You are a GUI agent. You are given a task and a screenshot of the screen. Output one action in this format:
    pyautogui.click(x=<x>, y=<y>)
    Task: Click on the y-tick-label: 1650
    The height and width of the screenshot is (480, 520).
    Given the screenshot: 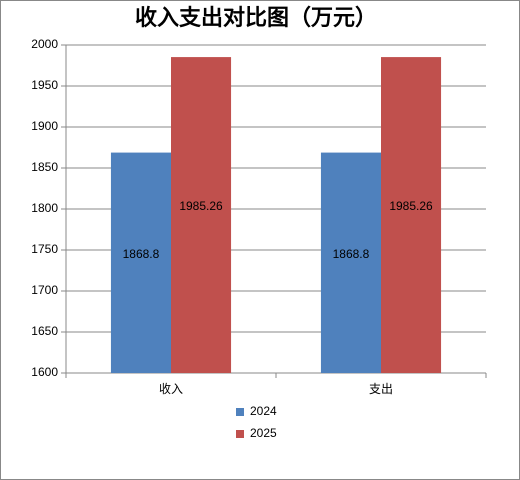 What is the action you would take?
    pyautogui.click(x=44, y=331)
    